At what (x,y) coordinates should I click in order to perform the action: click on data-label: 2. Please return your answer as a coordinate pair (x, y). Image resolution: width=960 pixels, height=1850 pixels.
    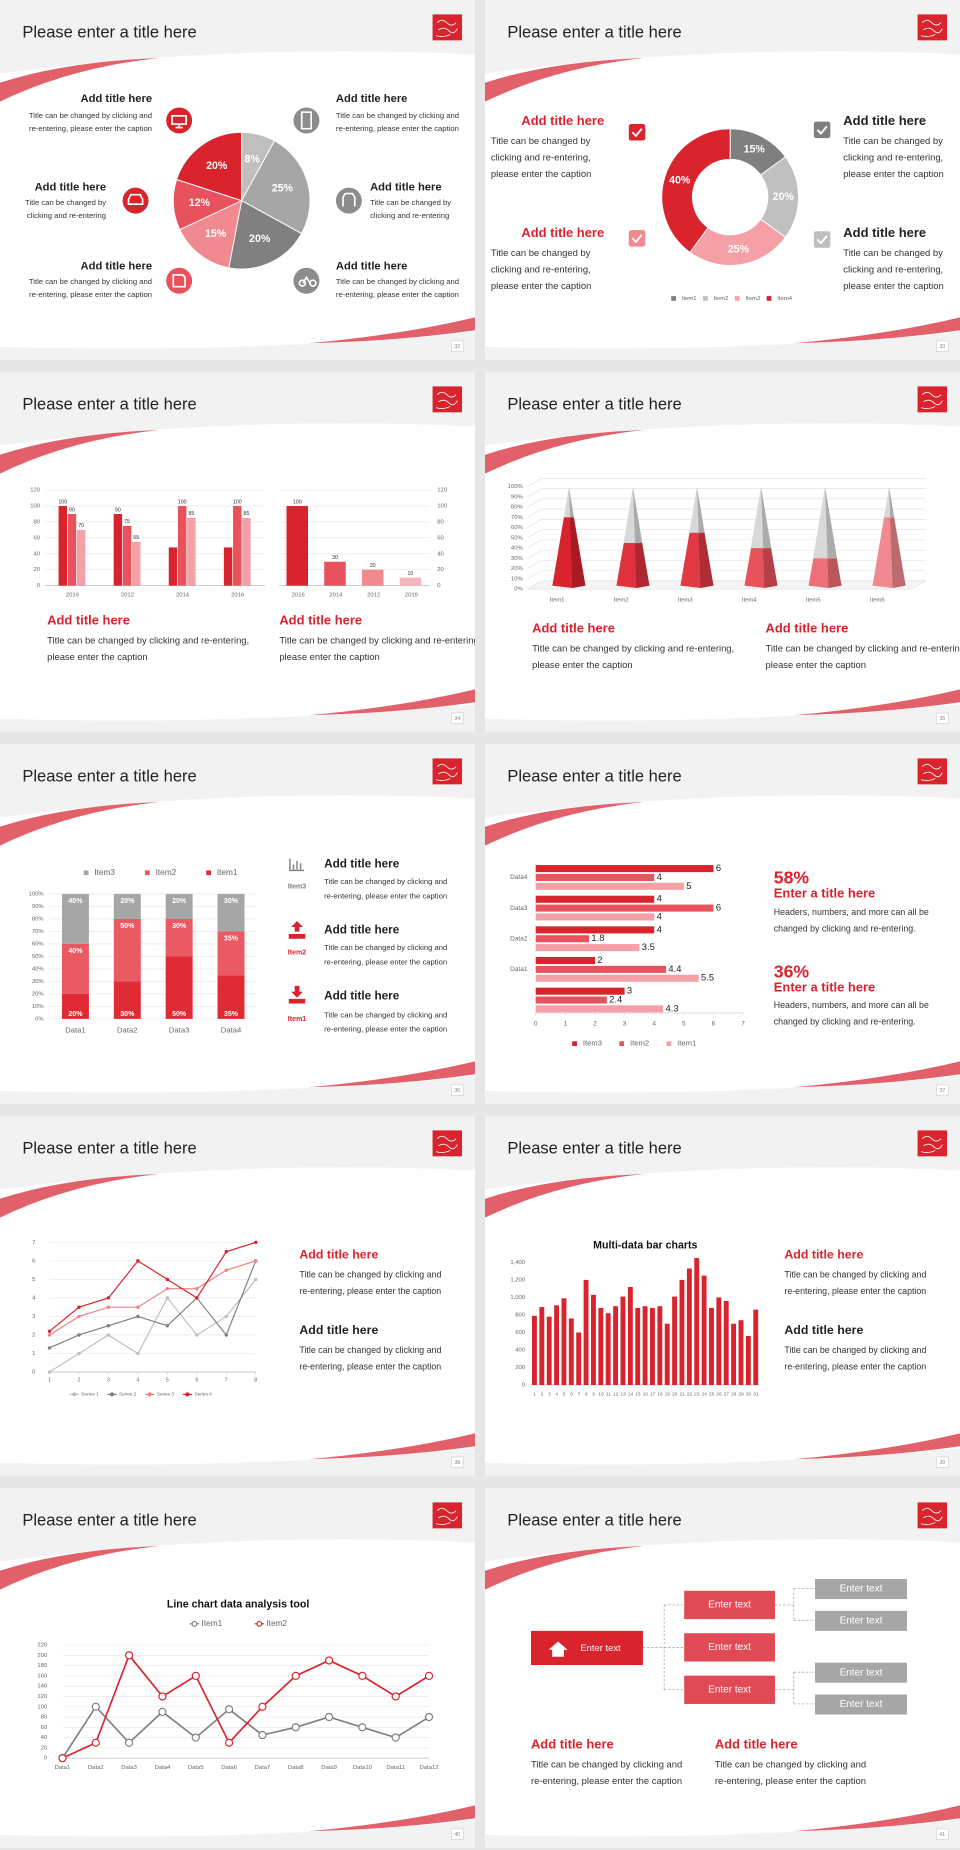
    Looking at the image, I should click on (599, 959).